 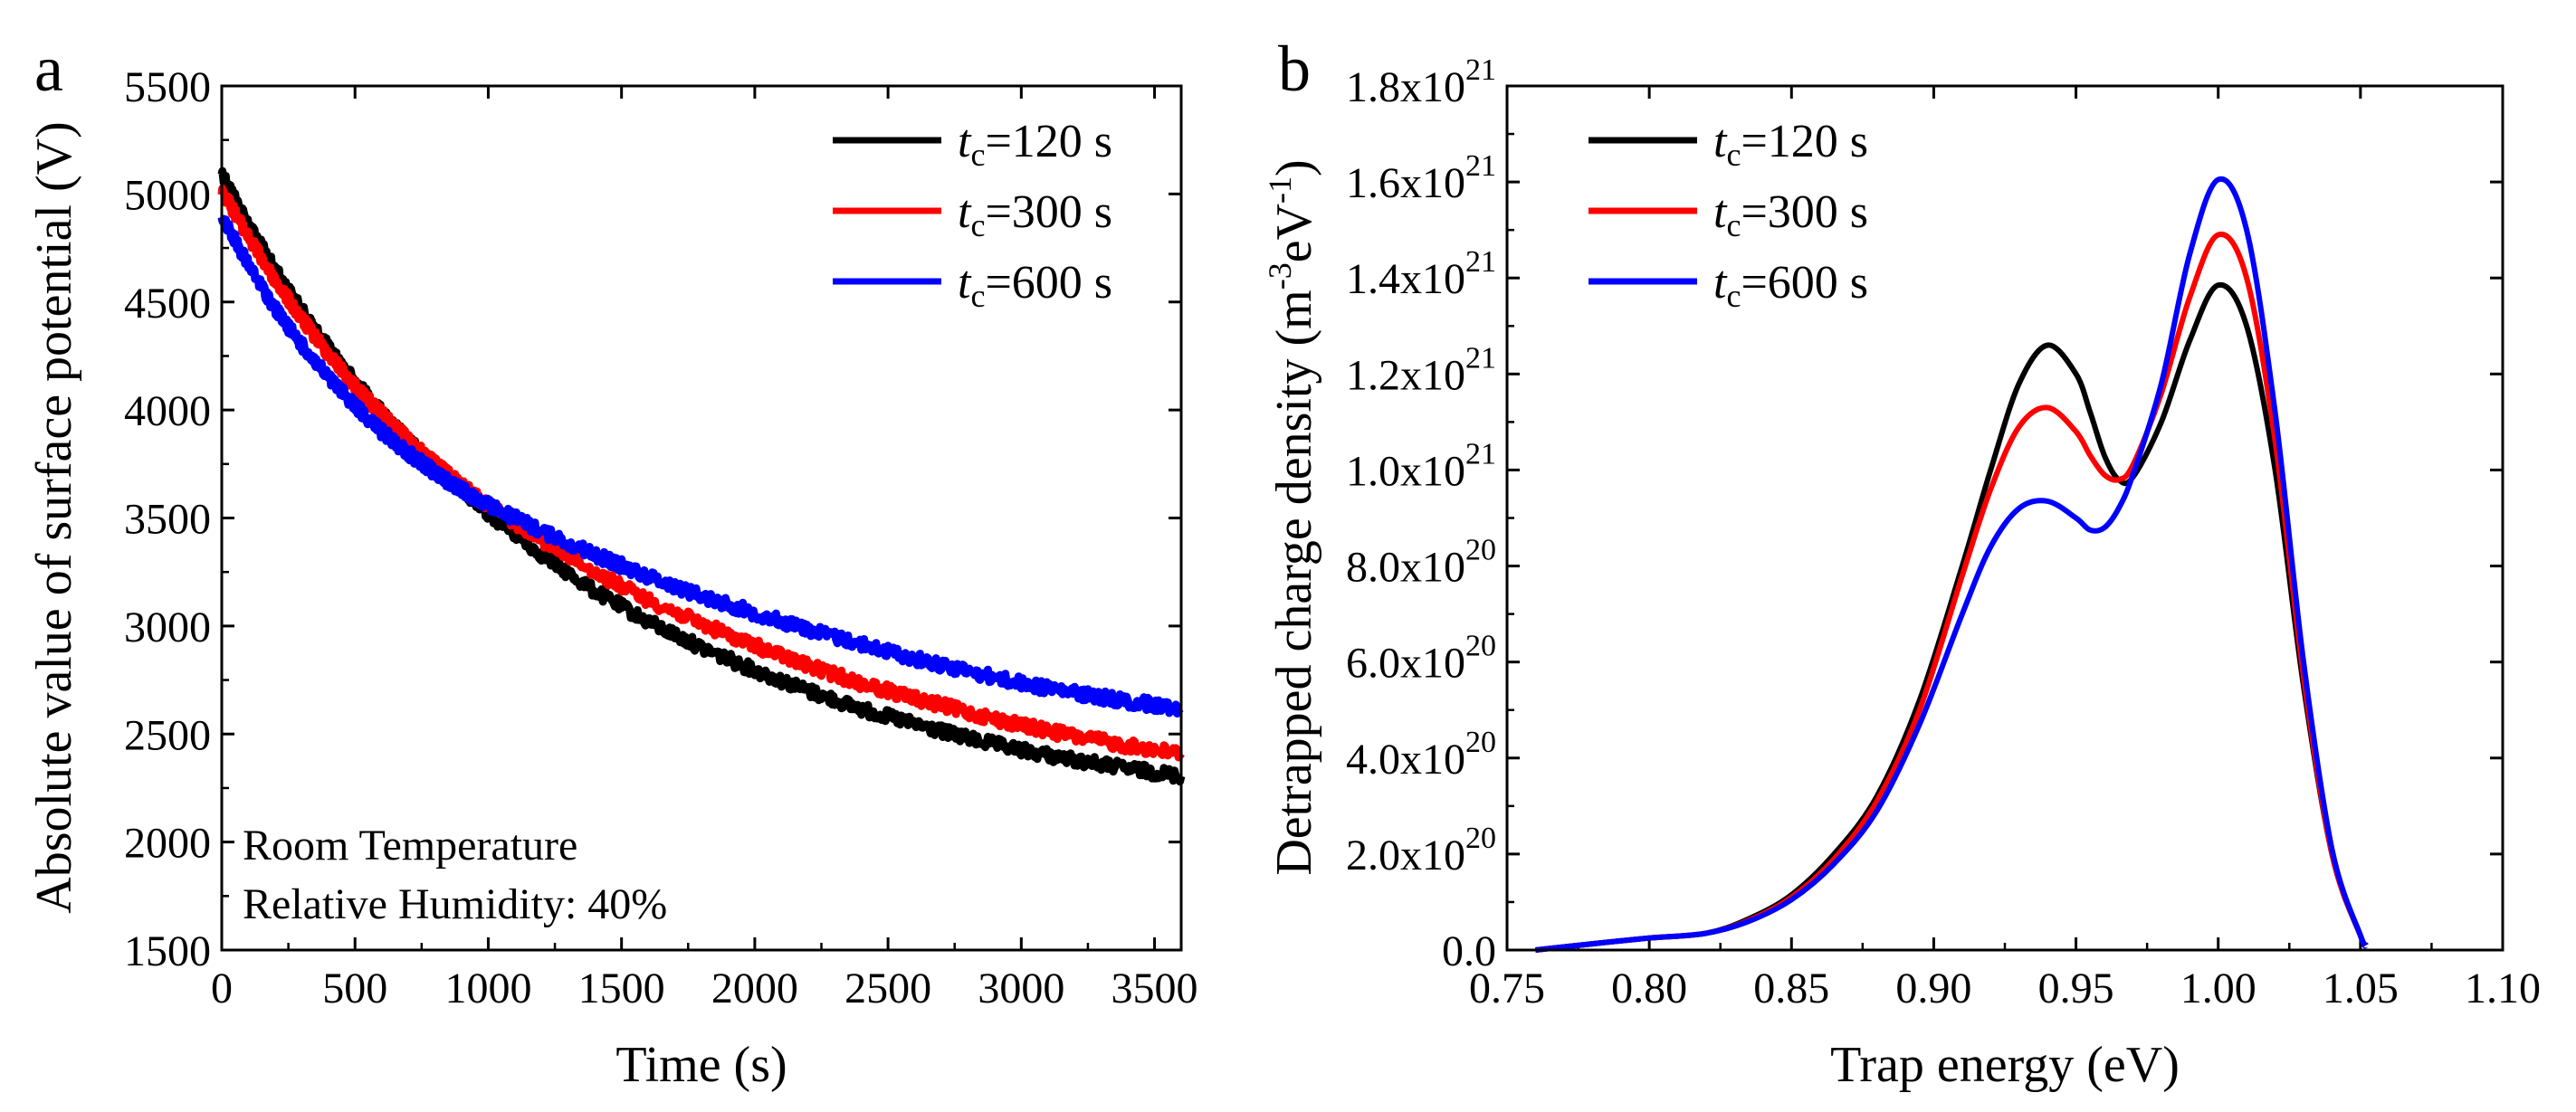 What do you see at coordinates (1021, 988) in the screenshot?
I see `x-tick-label: 3000` at bounding box center [1021, 988].